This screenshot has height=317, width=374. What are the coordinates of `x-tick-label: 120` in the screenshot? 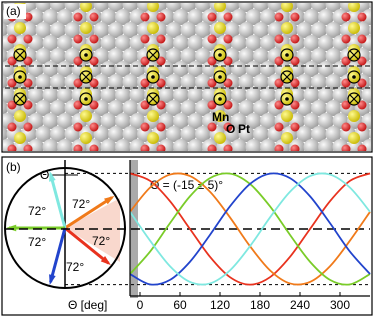 It's located at (220, 305).